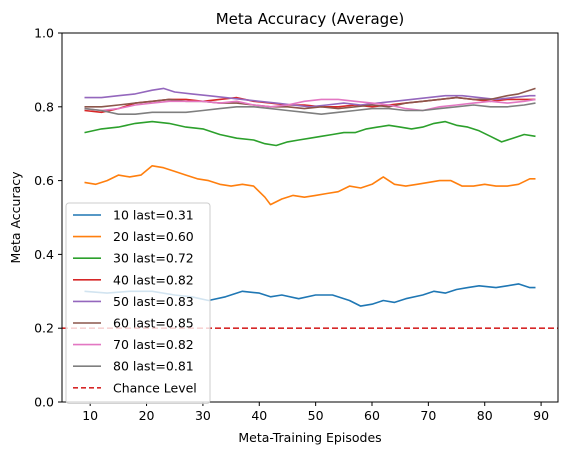  What do you see at coordinates (153, 366) in the screenshot?
I see `legend-label: 80 last=0.81` at bounding box center [153, 366].